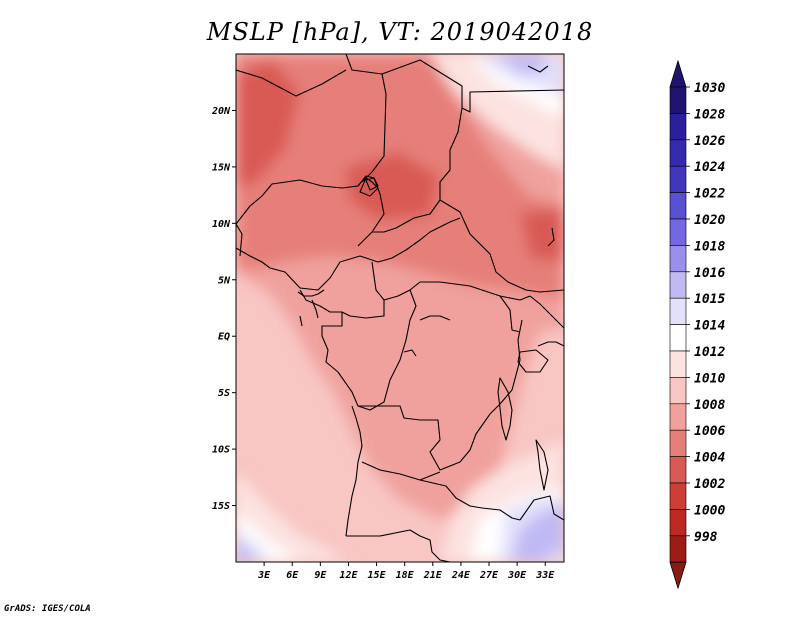 Image resolution: width=800 pixels, height=618 pixels. I want to click on lon-tick-label: 15E, so click(377, 575).